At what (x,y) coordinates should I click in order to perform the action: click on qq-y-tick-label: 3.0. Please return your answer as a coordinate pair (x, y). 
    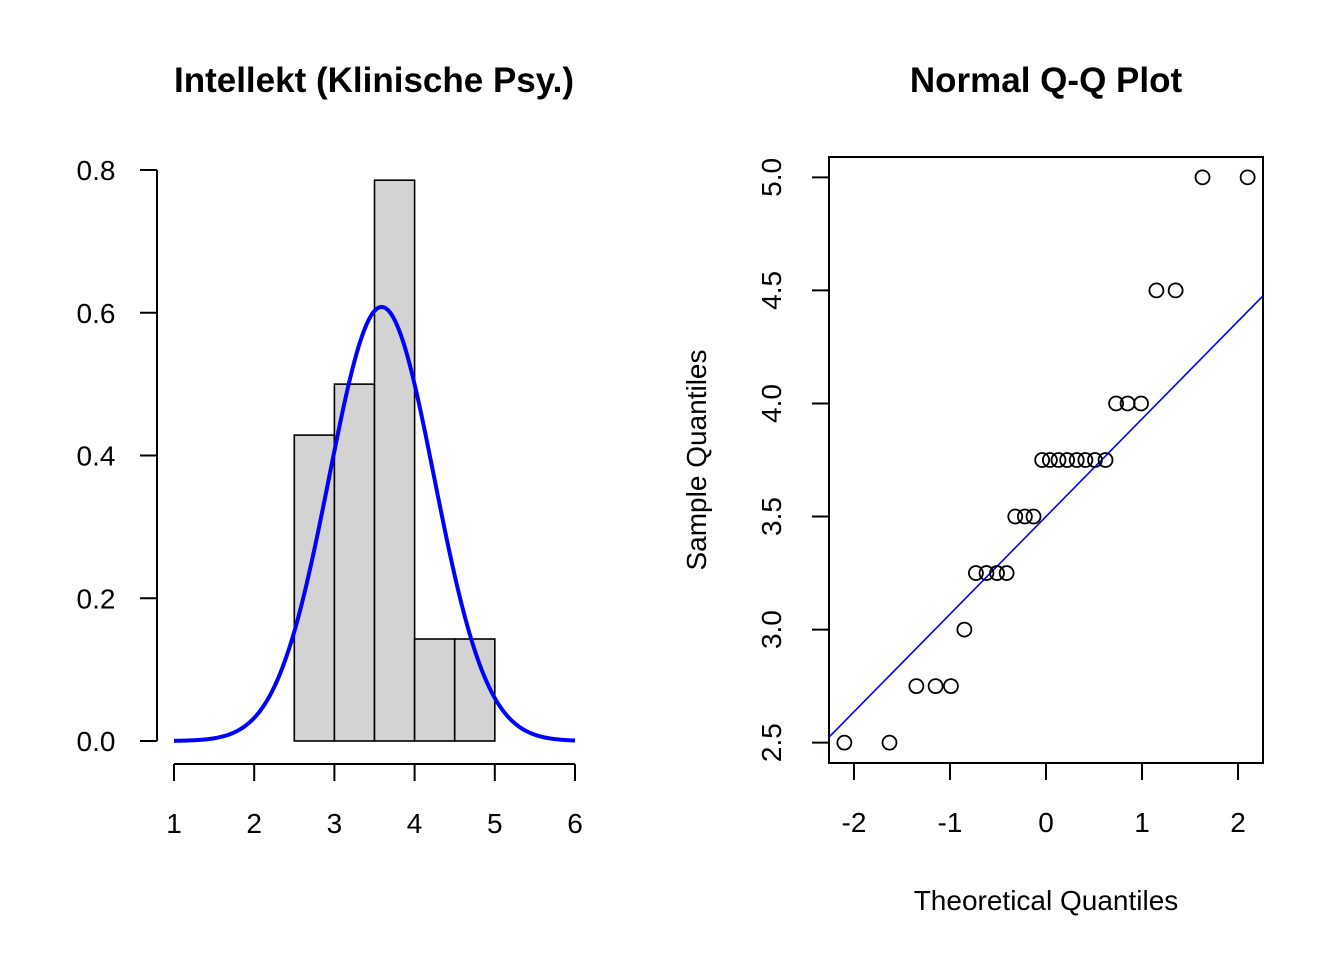
    Looking at the image, I should click on (771, 629).